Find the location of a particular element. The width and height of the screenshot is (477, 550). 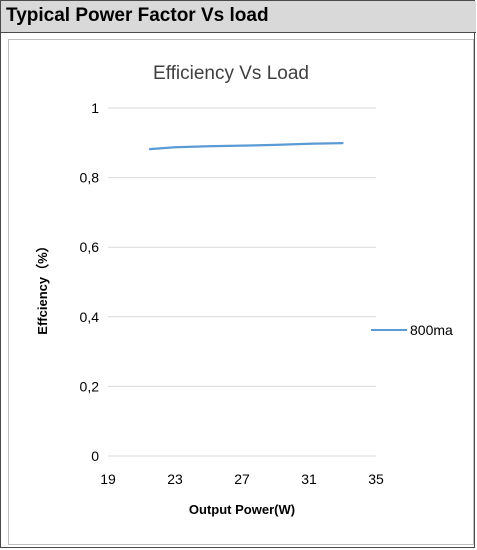

x-tick-label: 27 is located at coordinates (242, 479).